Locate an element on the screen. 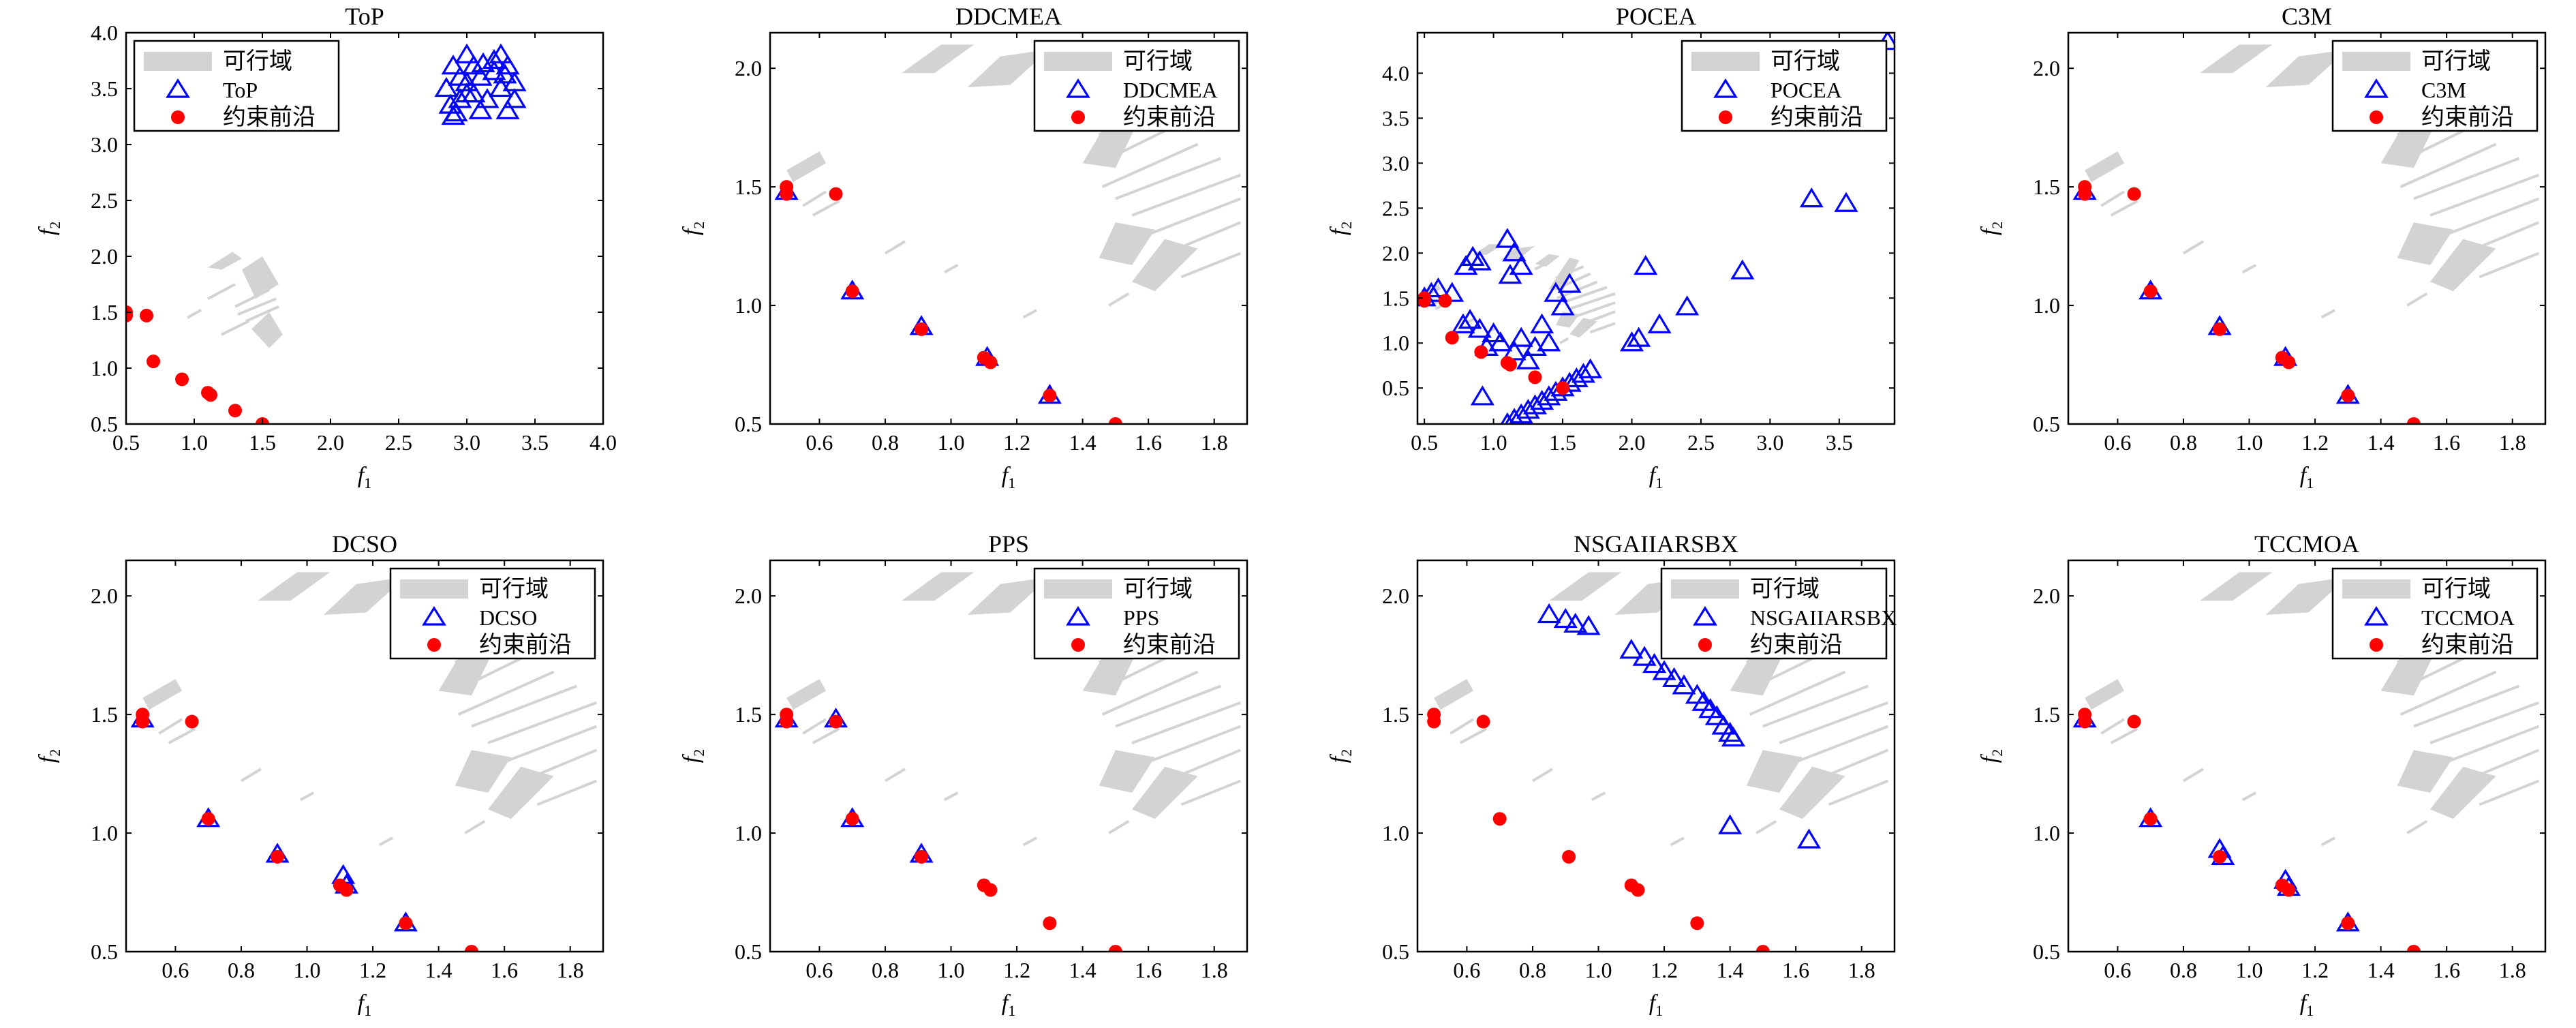 The height and width of the screenshot is (1028, 2576). legend-algo-label: DDCMEA is located at coordinates (1170, 90).